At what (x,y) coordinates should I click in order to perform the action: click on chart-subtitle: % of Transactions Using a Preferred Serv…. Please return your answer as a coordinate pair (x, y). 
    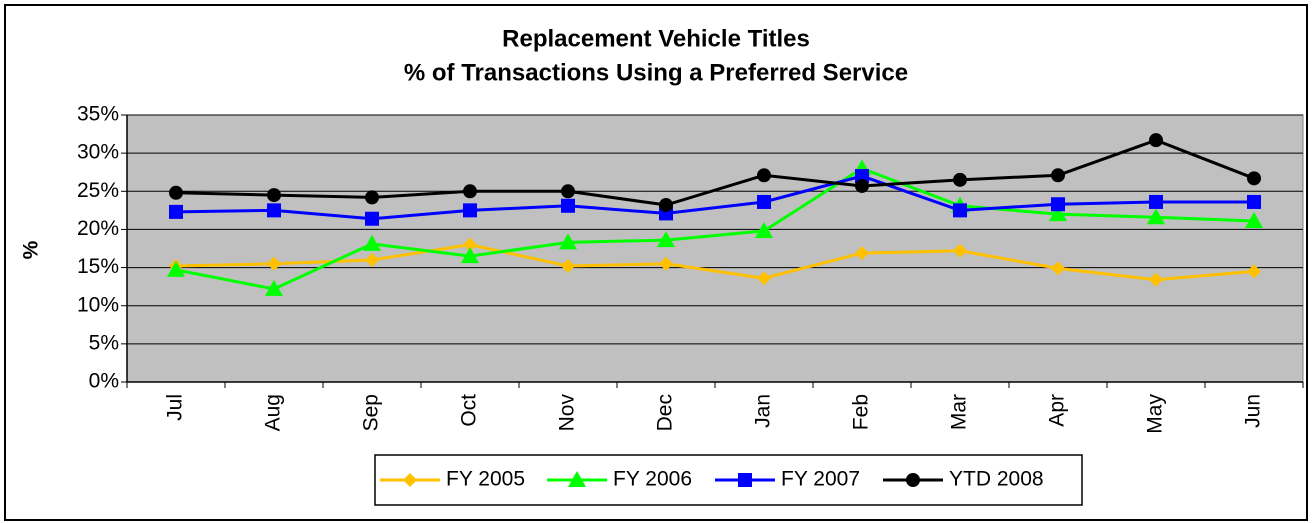
    Looking at the image, I should click on (656, 72).